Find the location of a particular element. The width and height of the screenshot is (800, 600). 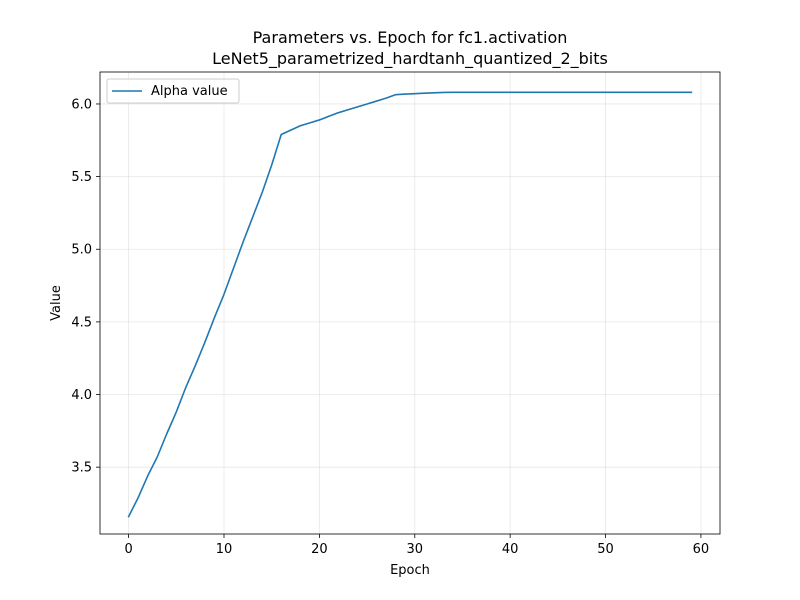

y-axis: 3.5 4.0 4.5 5.0 5.5 6.0 is located at coordinates (85, 286).